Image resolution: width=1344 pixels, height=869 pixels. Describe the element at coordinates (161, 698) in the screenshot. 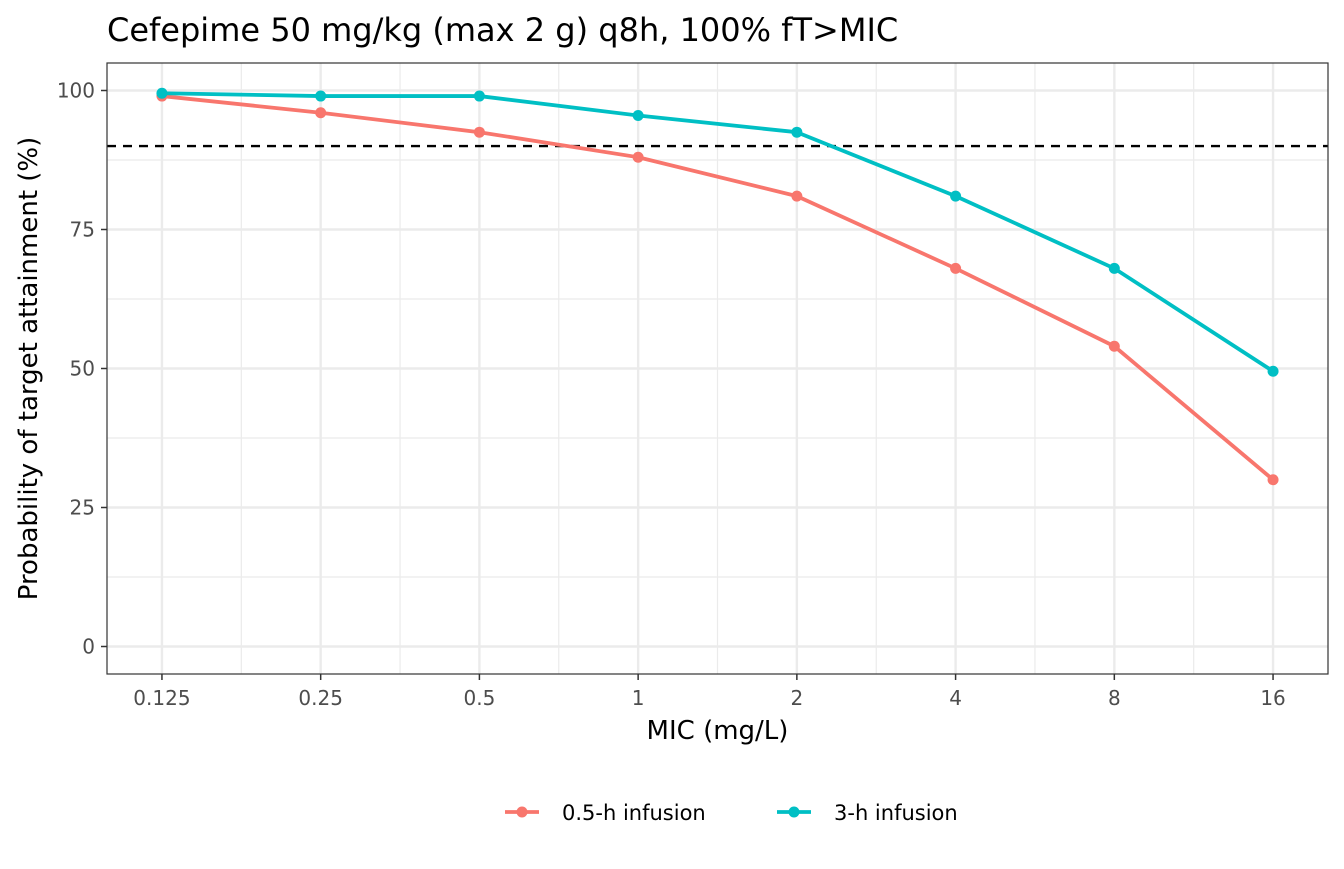

I see `x-tick-label: 0.125` at that location.